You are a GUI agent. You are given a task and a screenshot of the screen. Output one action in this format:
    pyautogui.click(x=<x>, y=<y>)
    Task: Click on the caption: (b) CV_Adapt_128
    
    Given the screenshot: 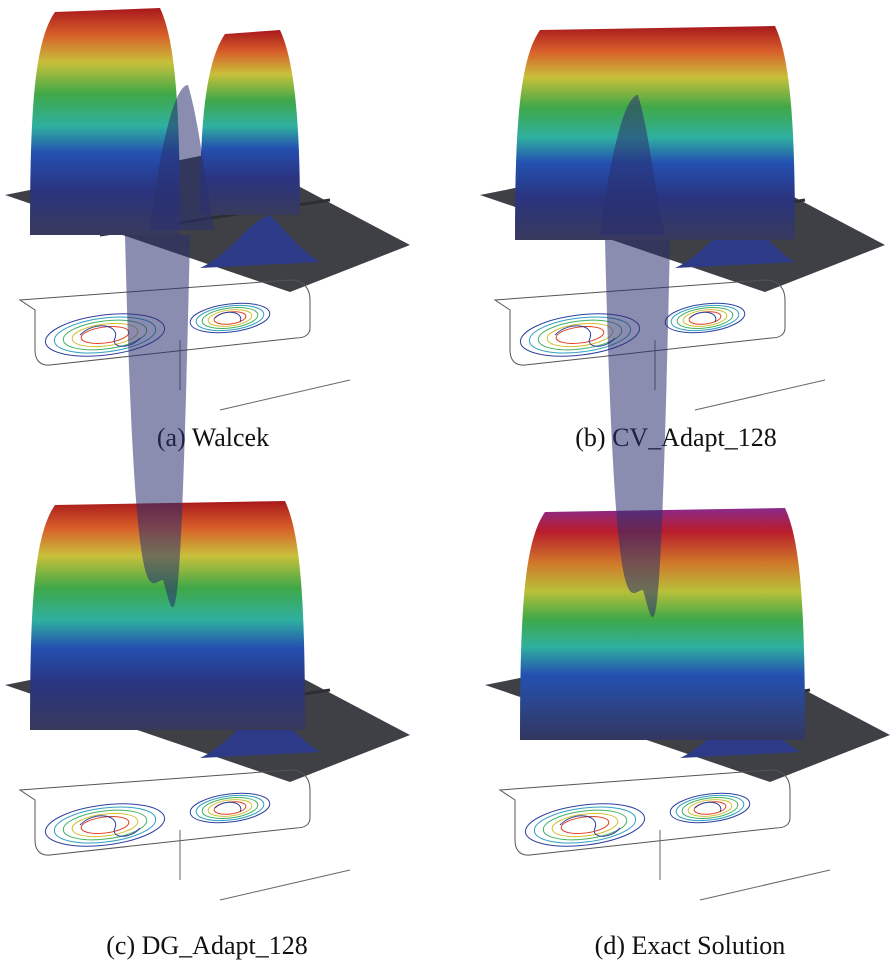 What is the action you would take?
    pyautogui.click(x=675, y=437)
    